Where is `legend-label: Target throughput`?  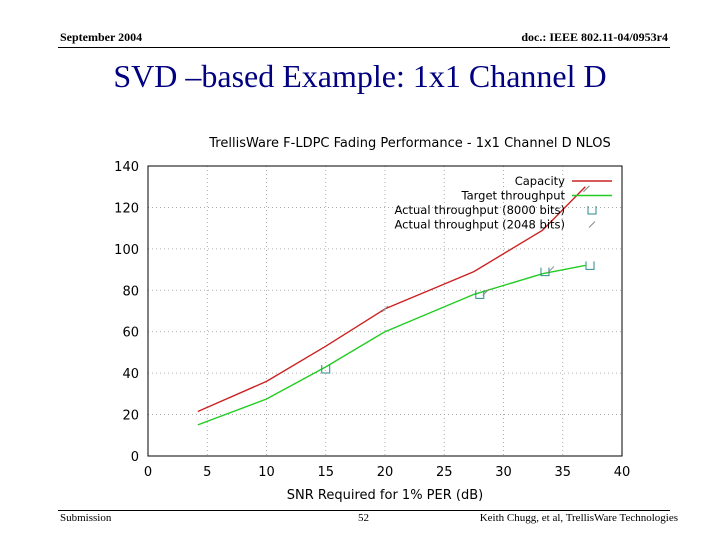 legend-label: Target throughput is located at coordinates (512, 196).